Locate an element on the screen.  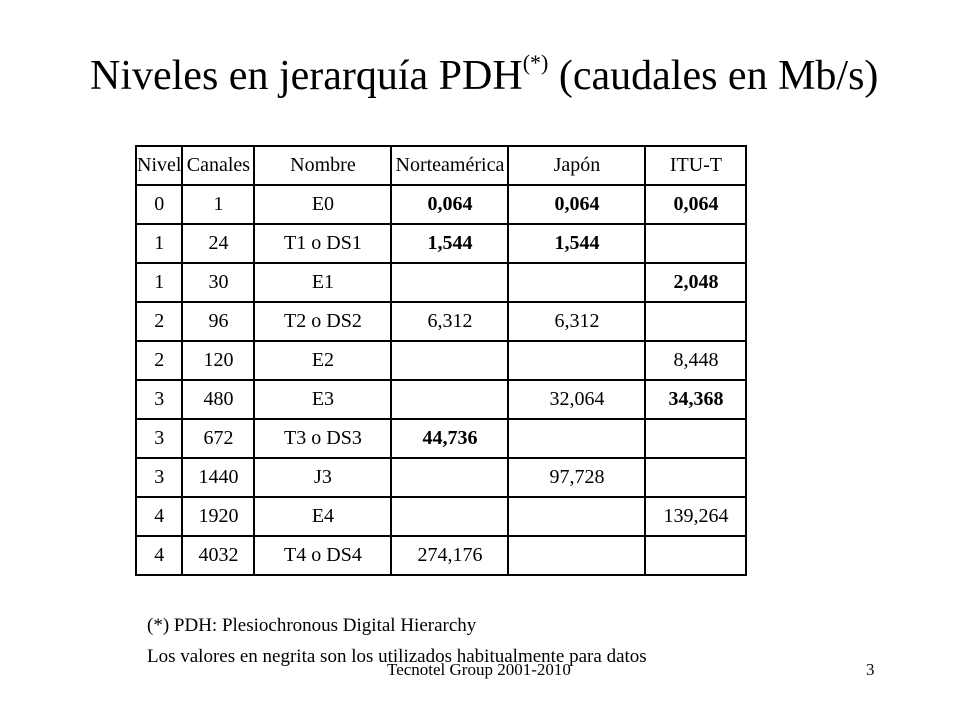
table-cell: E2 is located at coordinates (323, 360).